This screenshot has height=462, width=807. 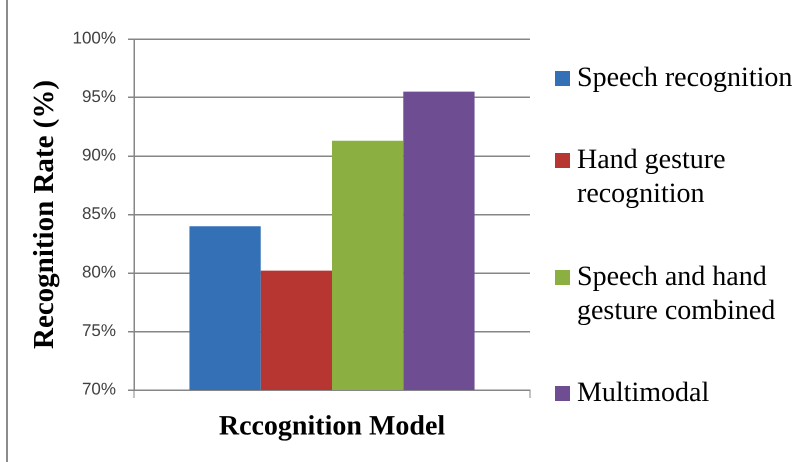 I want to click on legend-label: Speech and hand gesture combined, so click(x=676, y=294).